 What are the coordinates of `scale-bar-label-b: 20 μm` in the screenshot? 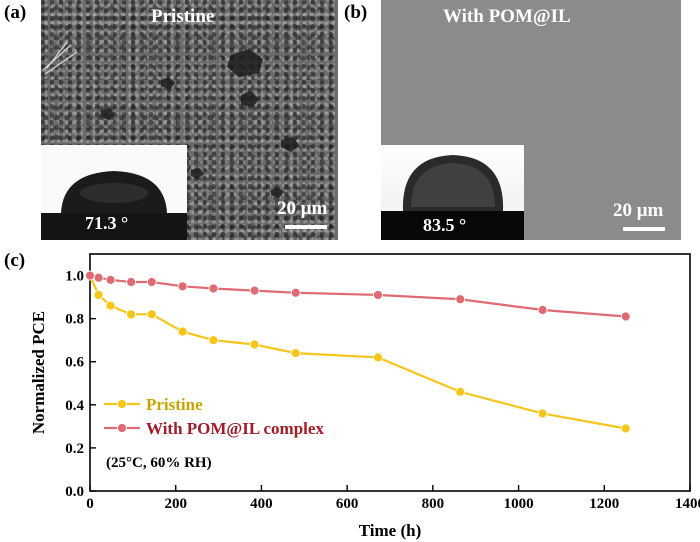 It's located at (638, 210).